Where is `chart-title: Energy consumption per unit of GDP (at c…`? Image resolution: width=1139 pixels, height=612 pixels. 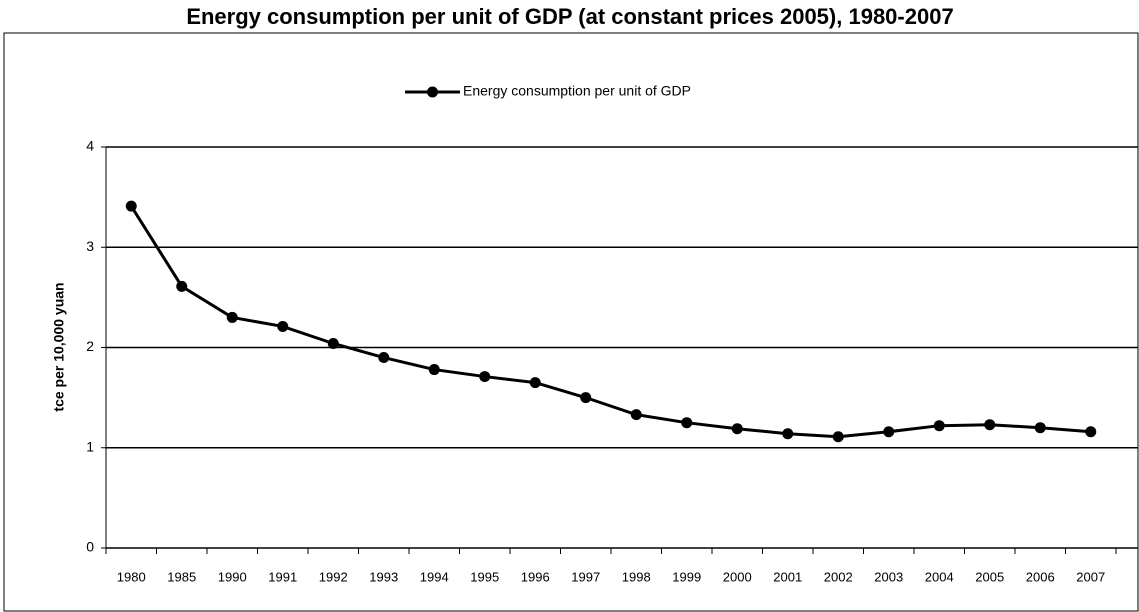
chart-title: Energy consumption per unit of GDP (at c… is located at coordinates (569, 16).